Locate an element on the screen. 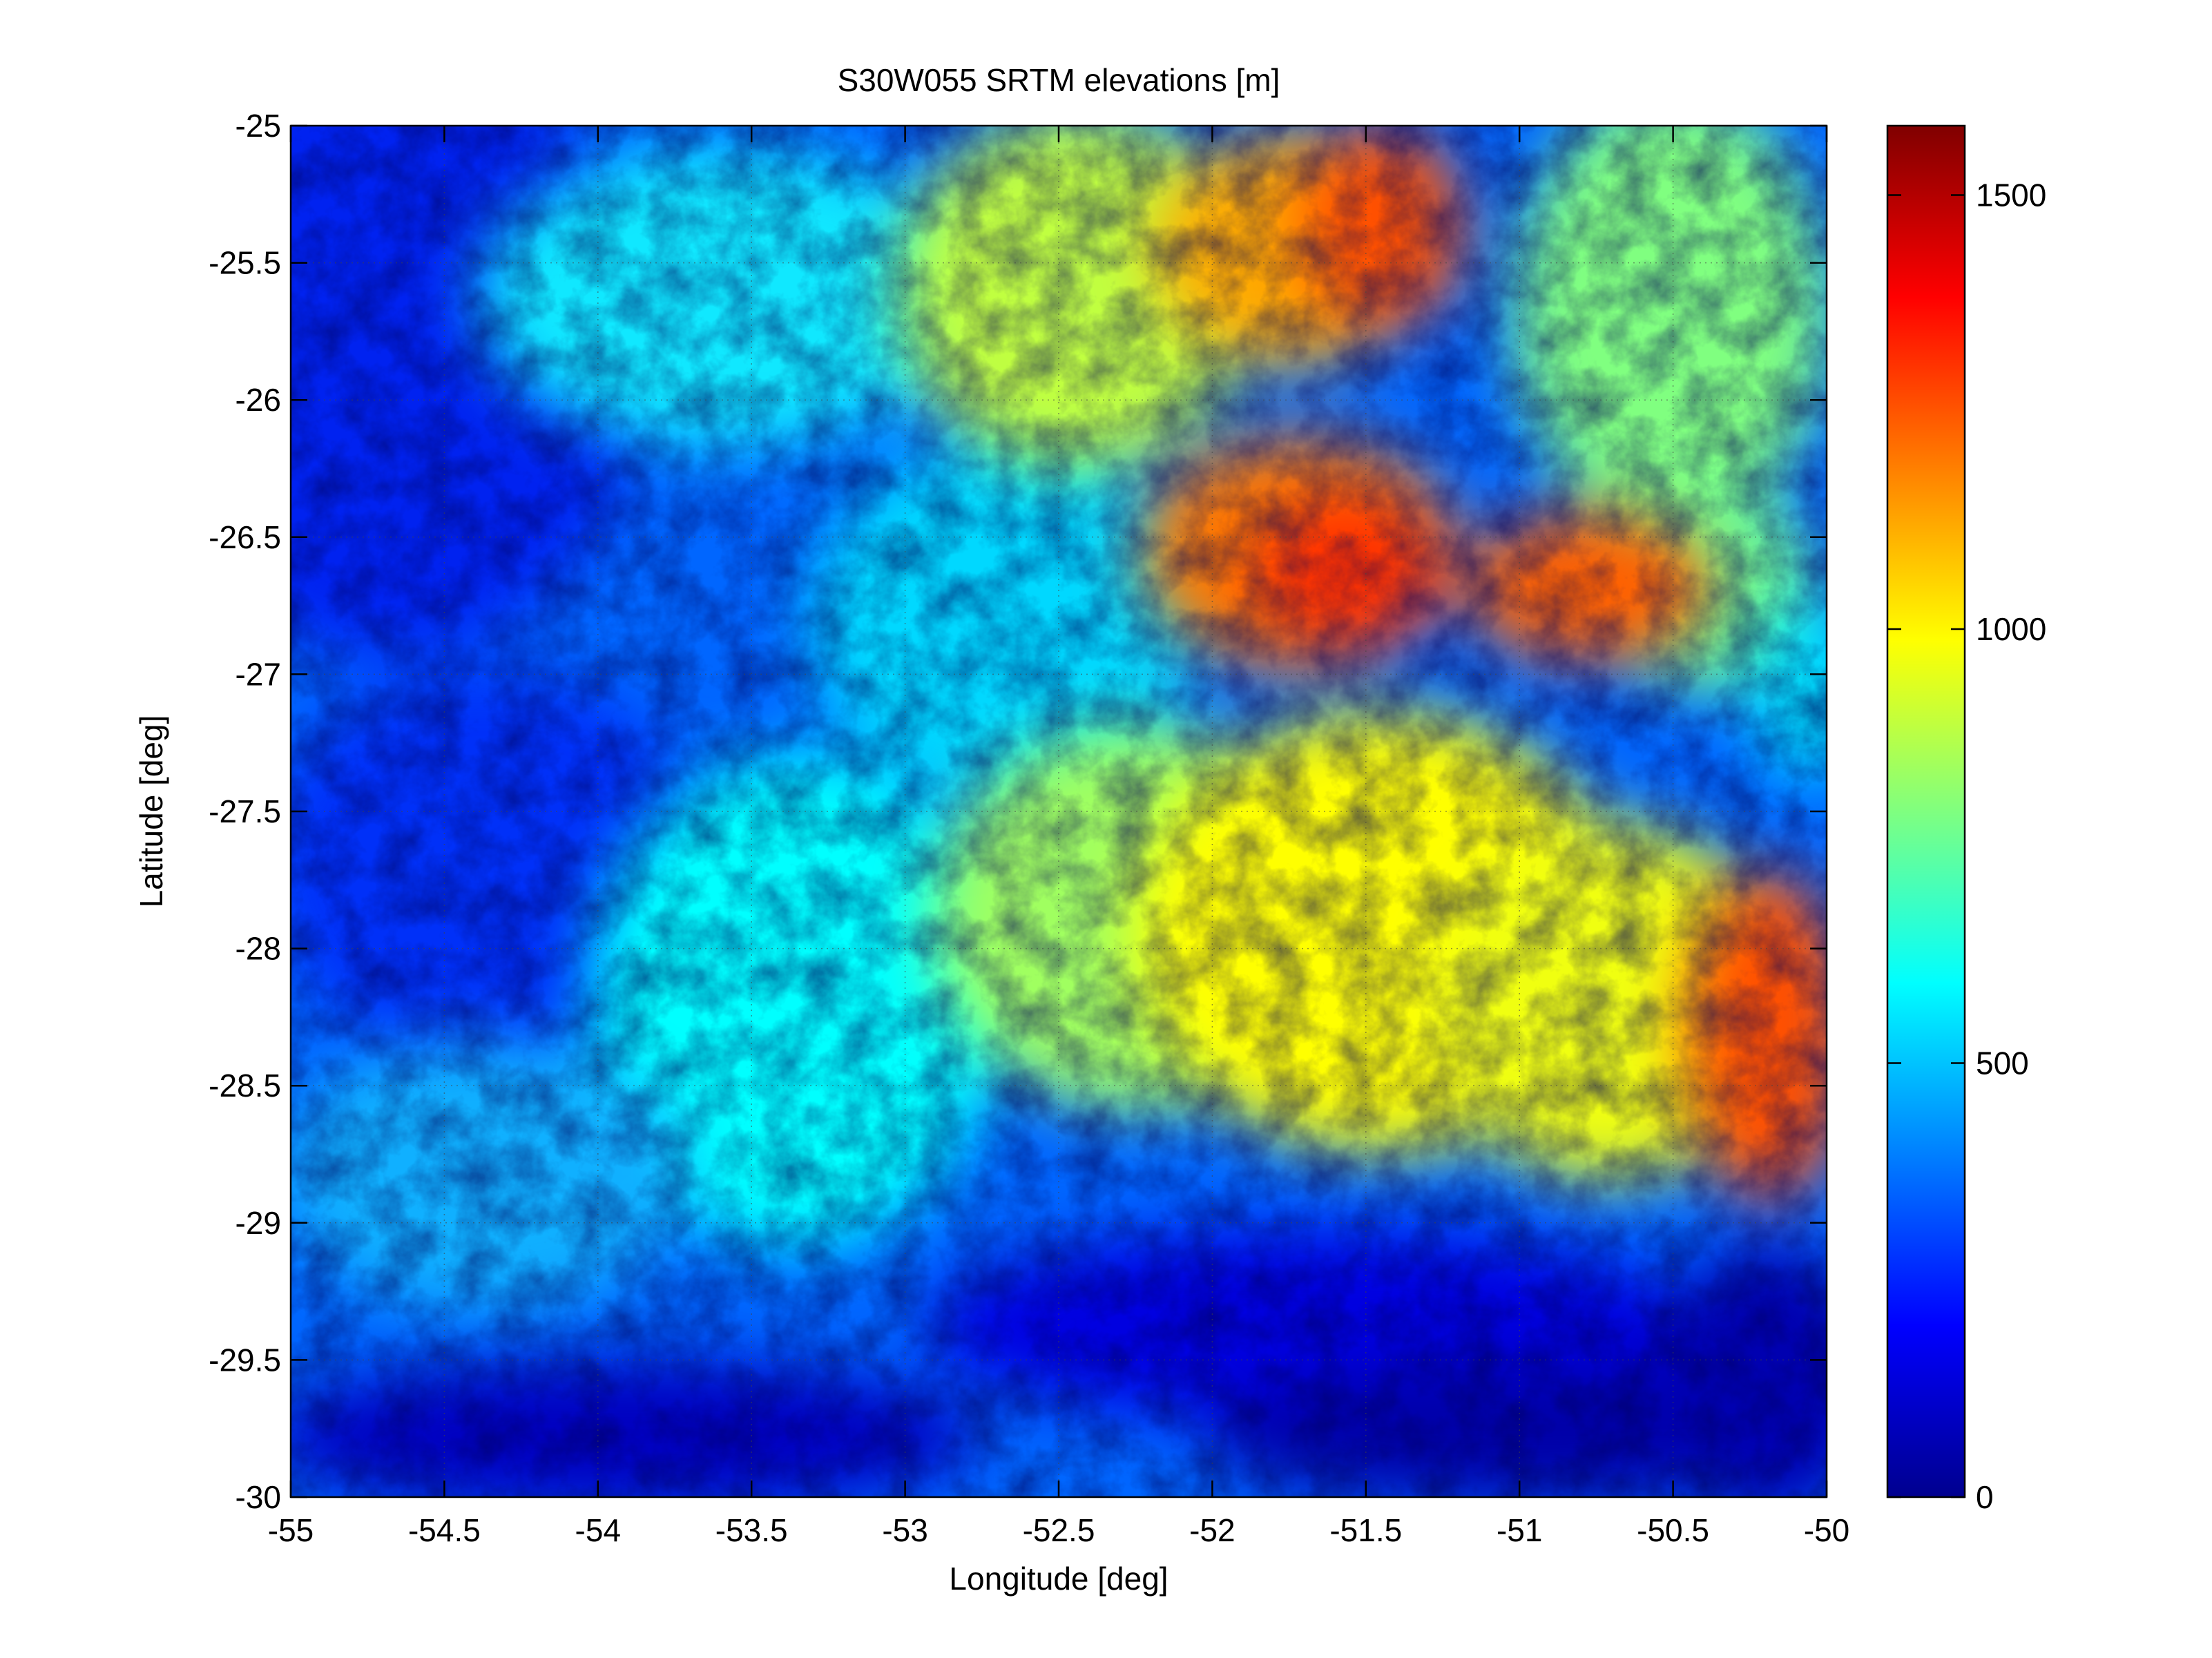 The height and width of the screenshot is (1658, 2212). x-tick-label: -52.5 is located at coordinates (1059, 1530).